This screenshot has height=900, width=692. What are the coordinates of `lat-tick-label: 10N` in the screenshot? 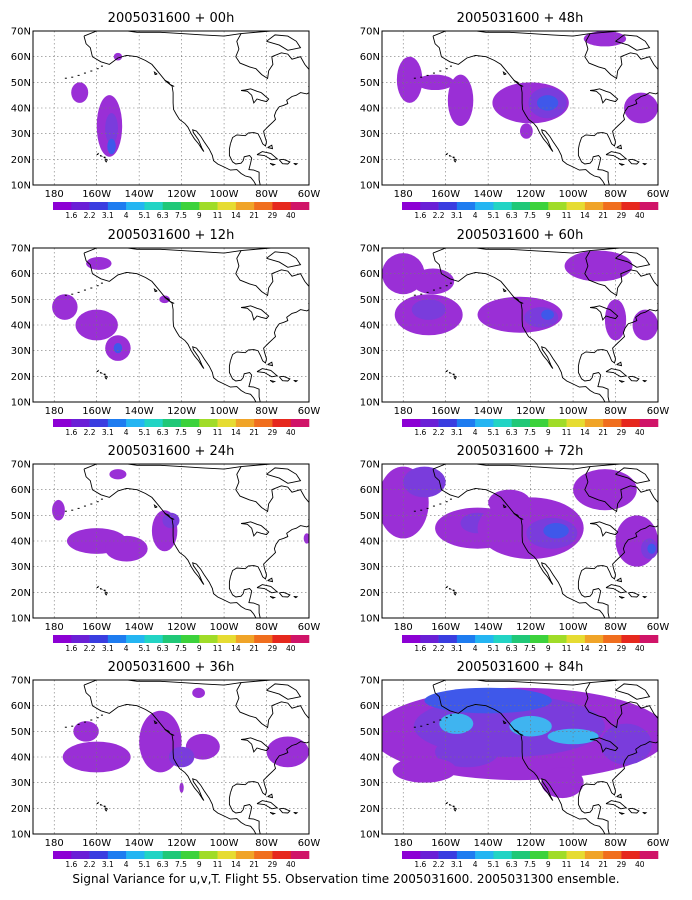 It's located at (21, 186).